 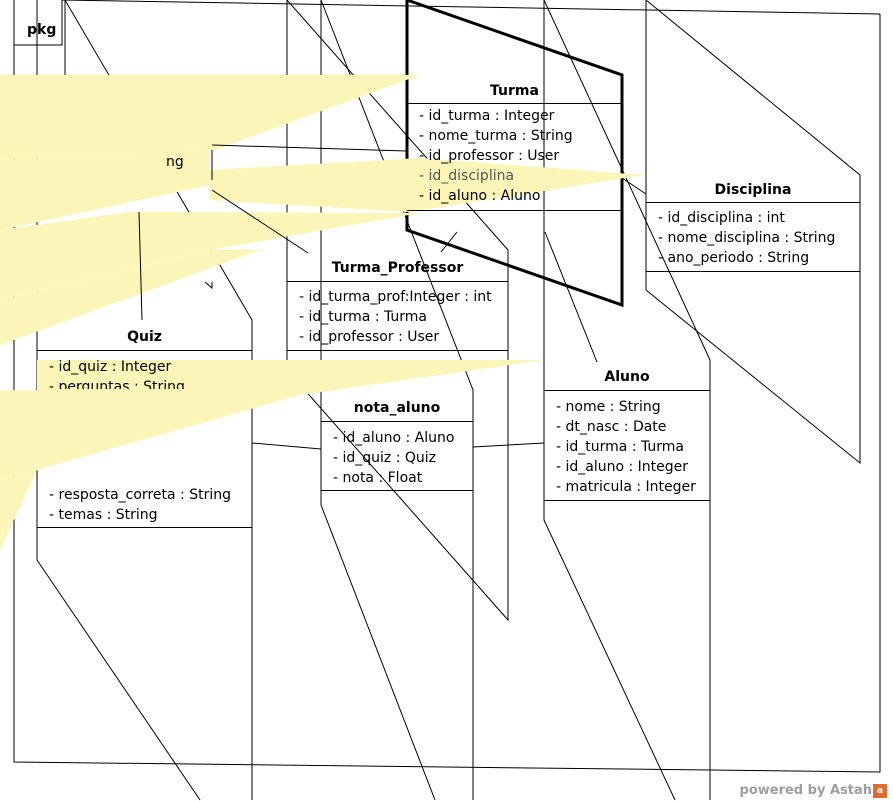 What do you see at coordinates (144, 339) in the screenshot?
I see `class-quiz-name: Quiz` at bounding box center [144, 339].